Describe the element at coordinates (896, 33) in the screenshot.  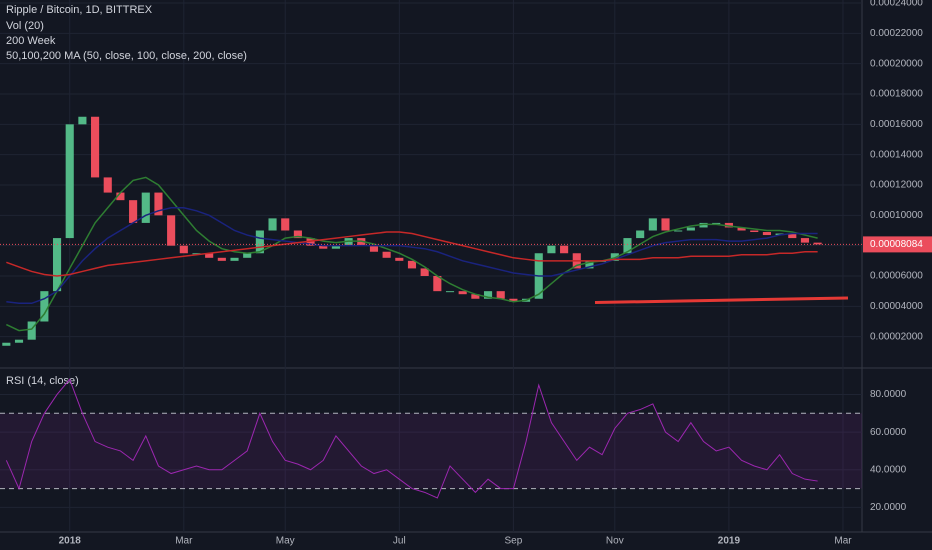
I see `y-tick-label: 0.00022000` at that location.